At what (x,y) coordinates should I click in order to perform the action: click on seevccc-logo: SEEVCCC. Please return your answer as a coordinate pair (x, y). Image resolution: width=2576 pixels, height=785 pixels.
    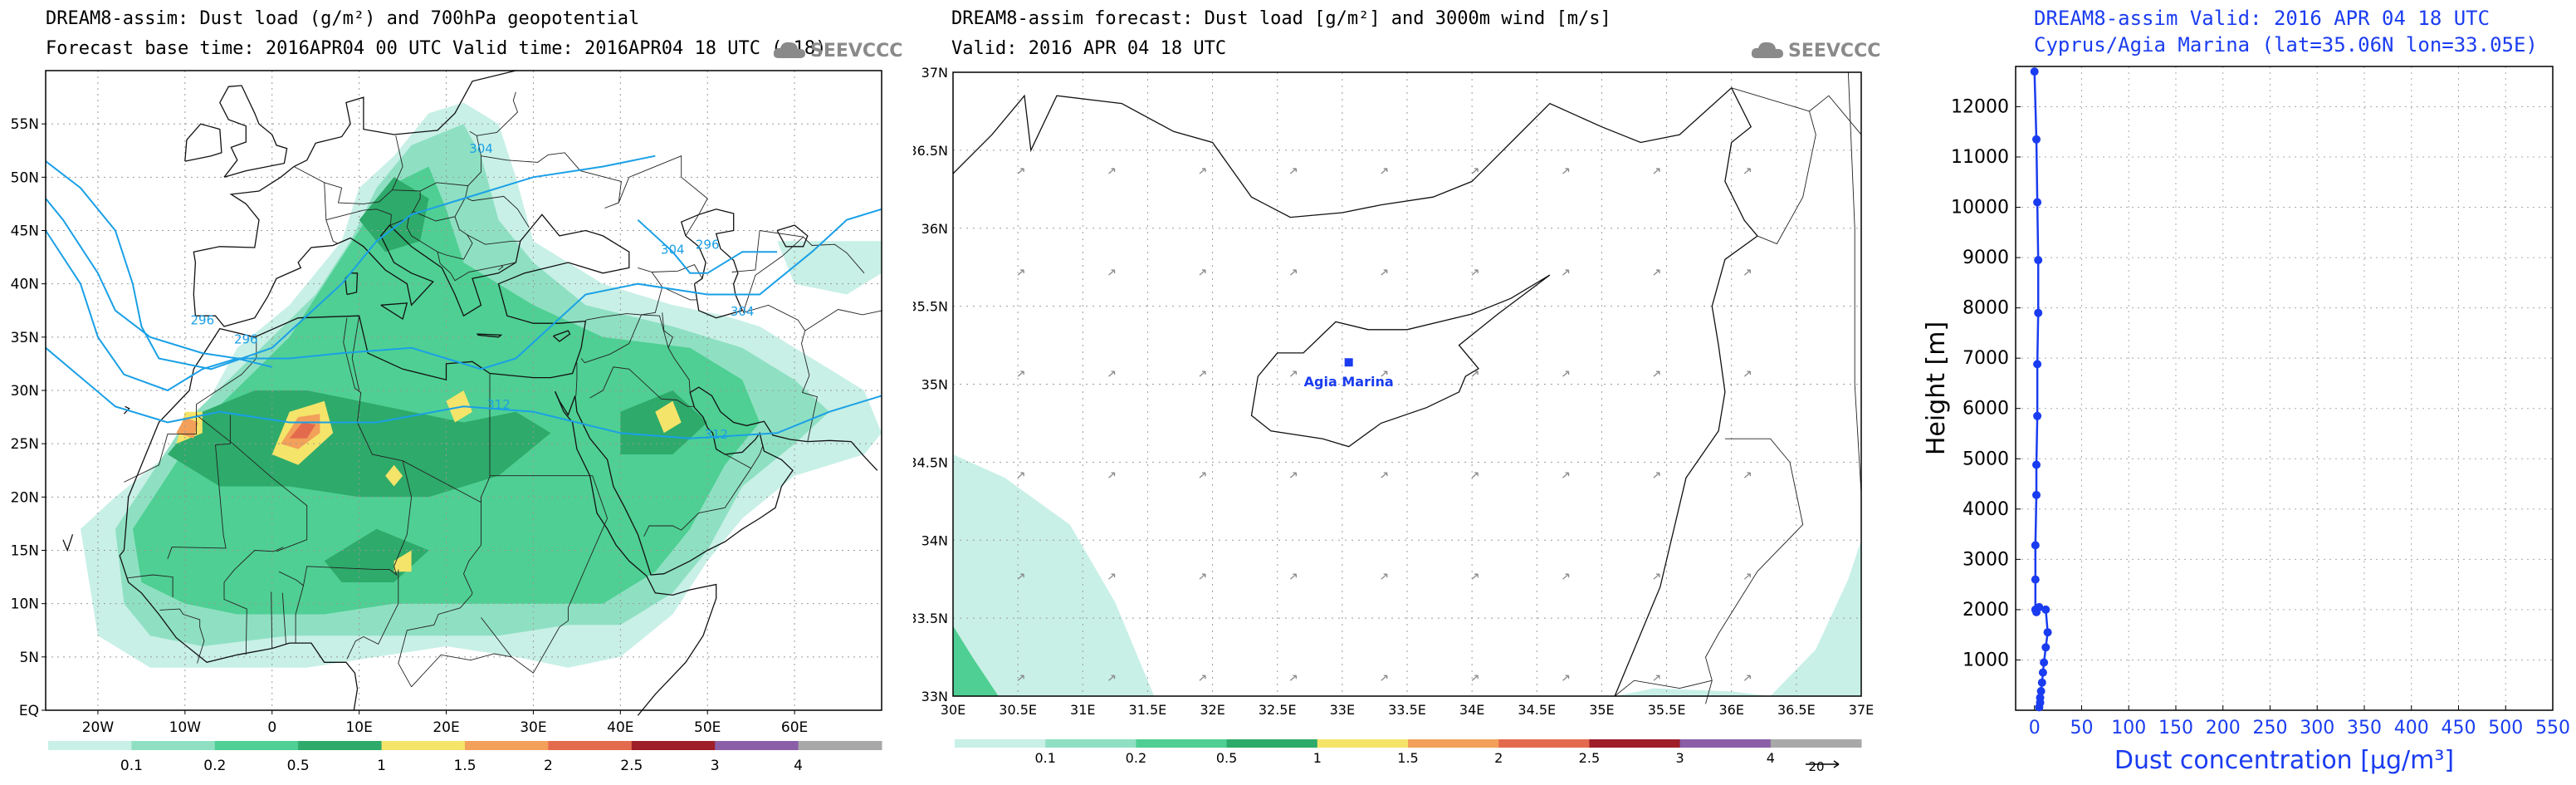
    Looking at the image, I should click on (1815, 50).